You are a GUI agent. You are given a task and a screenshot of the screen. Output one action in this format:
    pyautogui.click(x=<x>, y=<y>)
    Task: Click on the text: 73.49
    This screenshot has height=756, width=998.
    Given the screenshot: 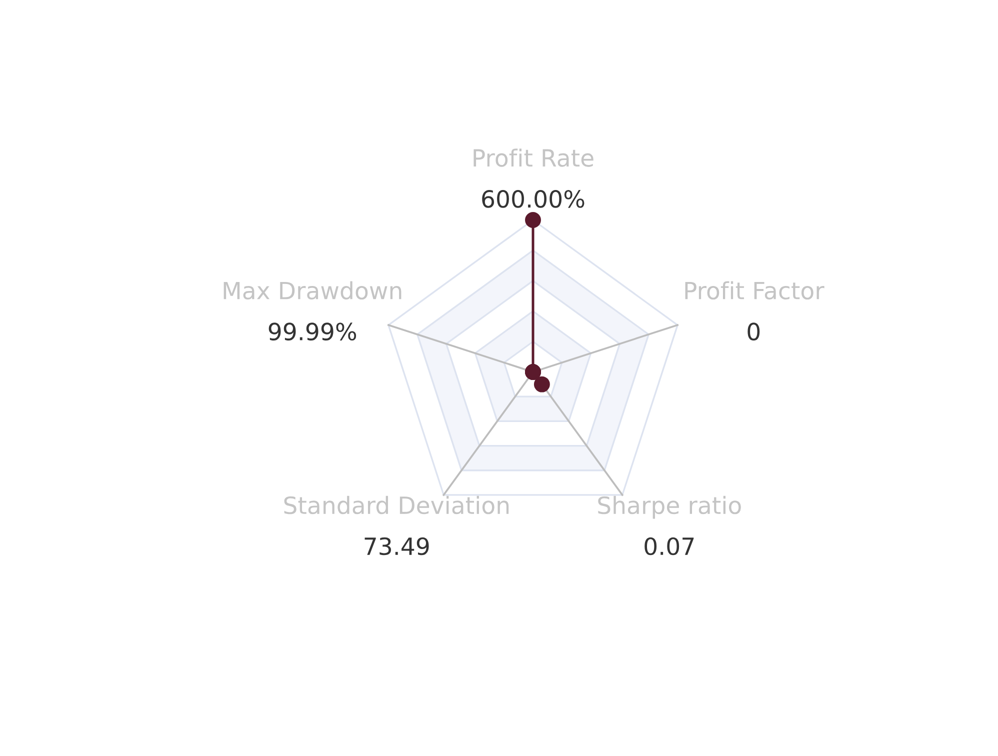 What is the action you would take?
    pyautogui.click(x=396, y=546)
    